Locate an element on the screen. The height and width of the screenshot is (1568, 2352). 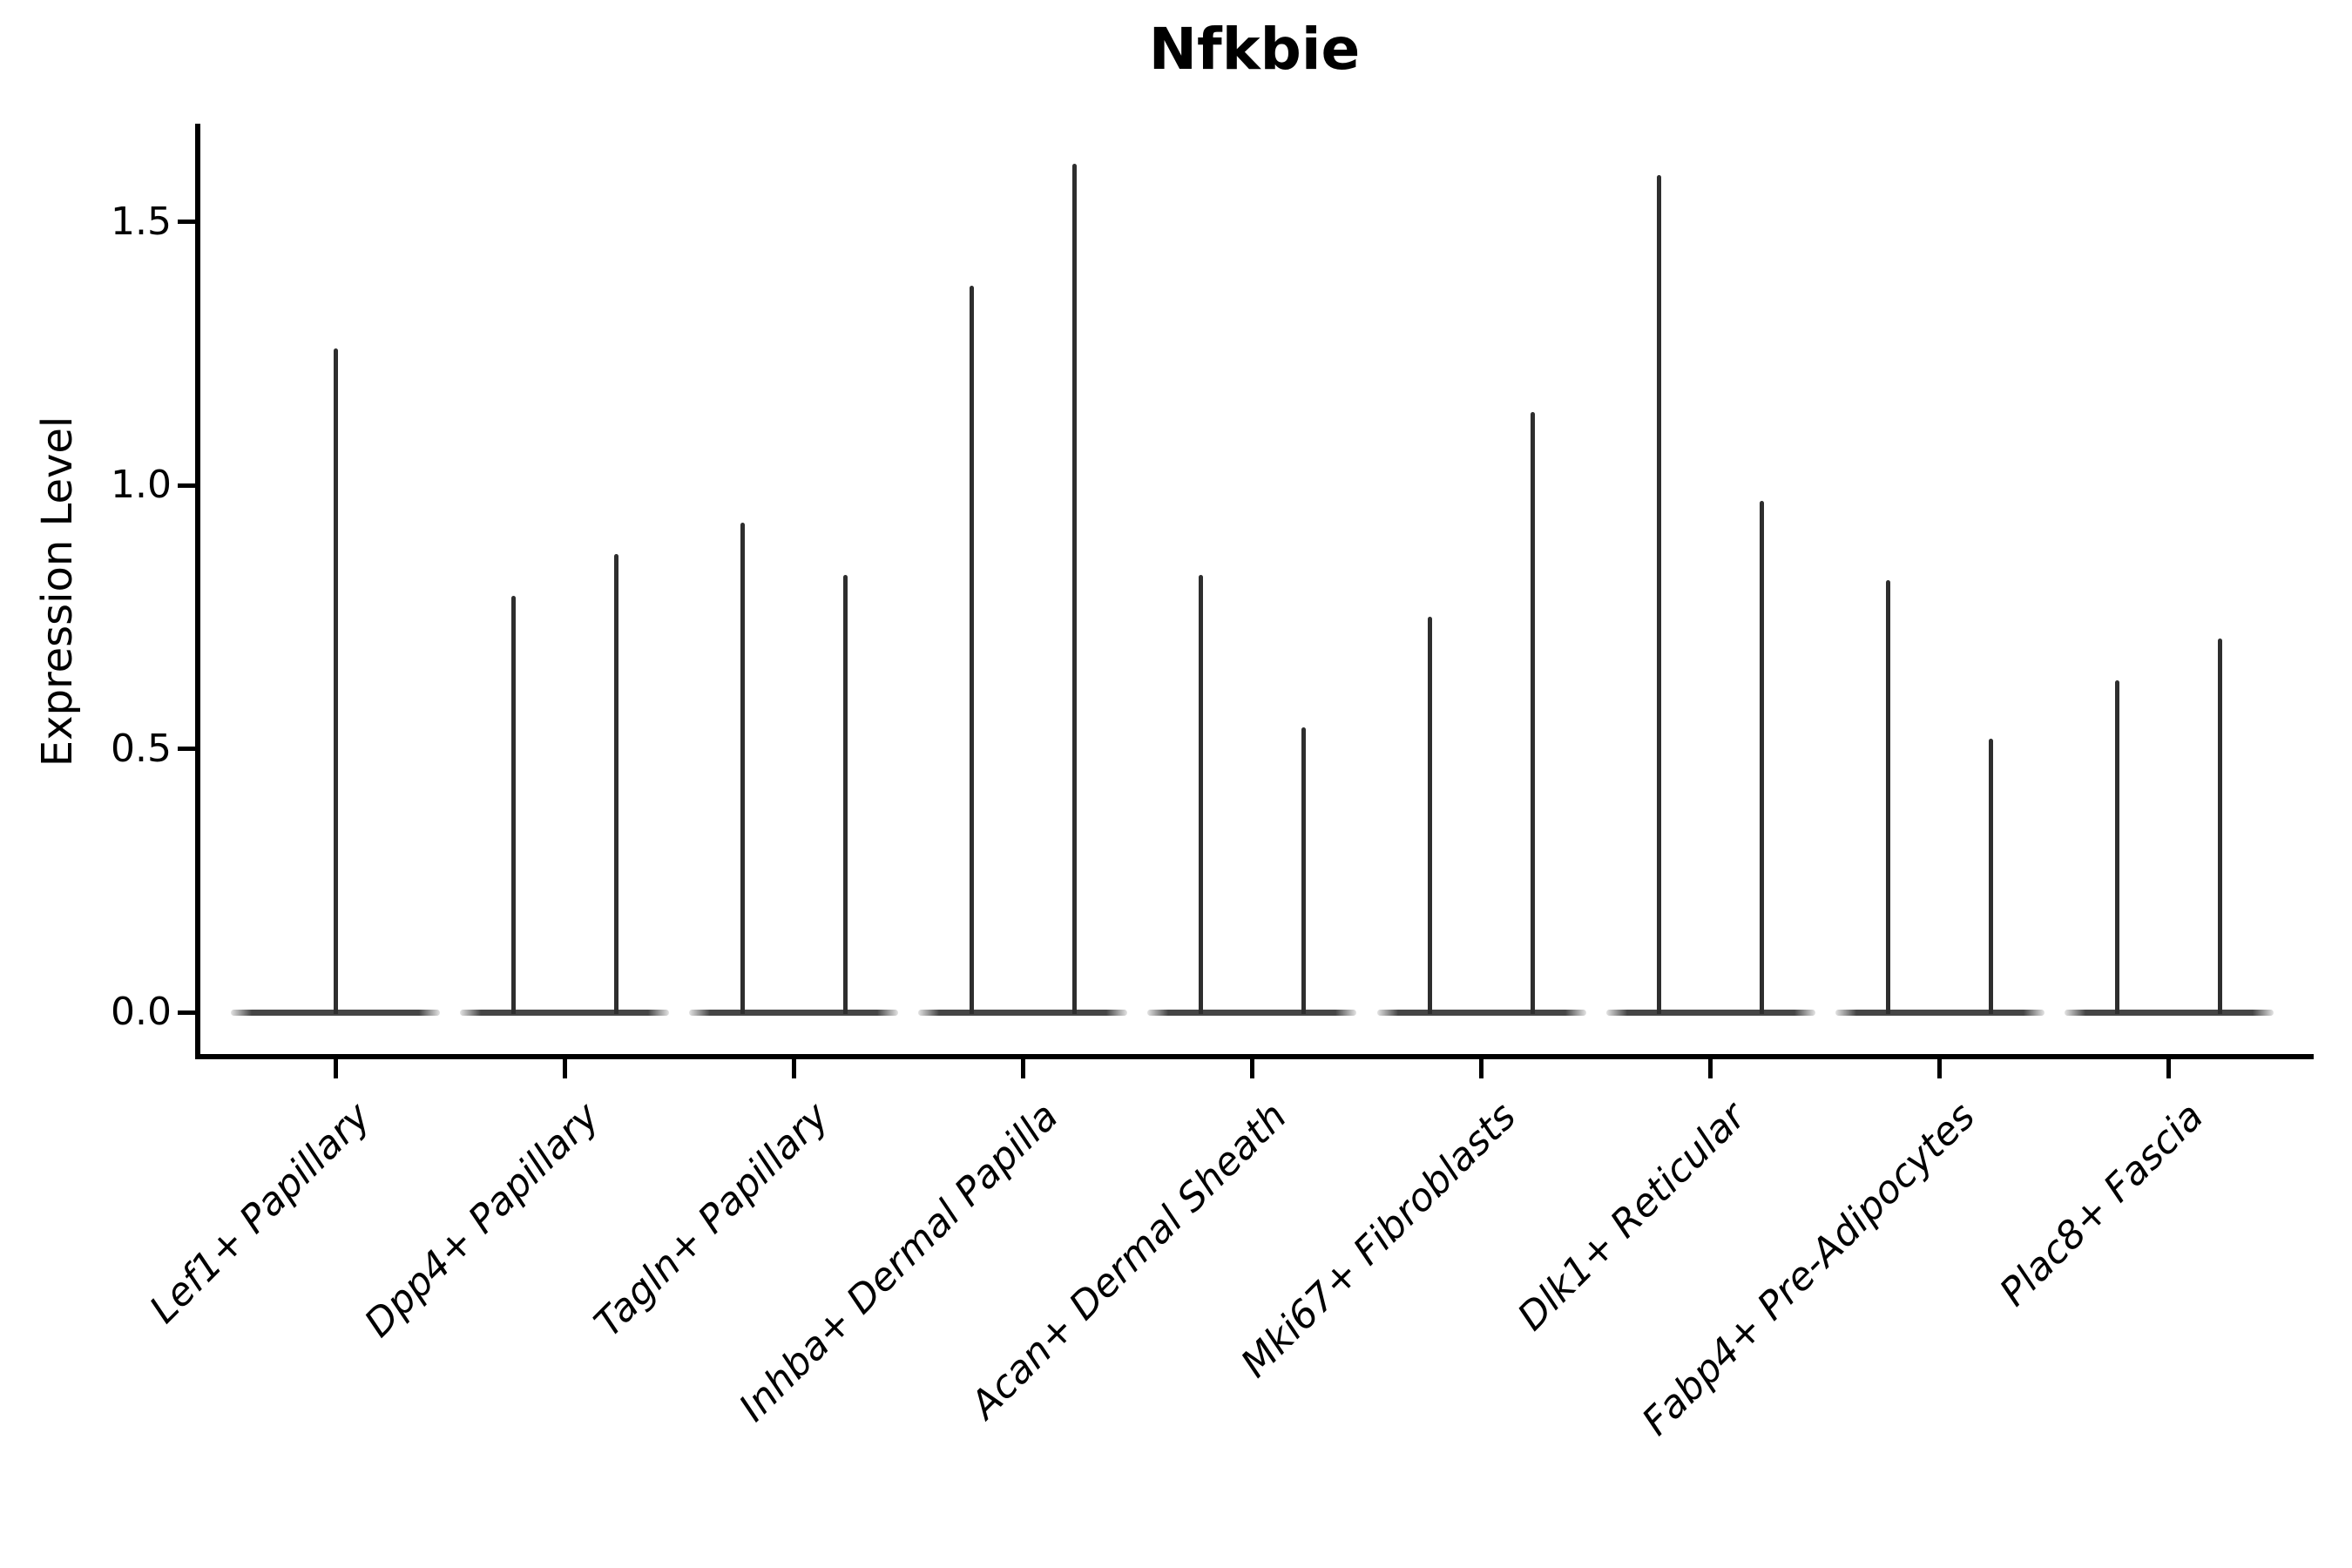
y-tick-label: 0.0 is located at coordinates (141, 1012).